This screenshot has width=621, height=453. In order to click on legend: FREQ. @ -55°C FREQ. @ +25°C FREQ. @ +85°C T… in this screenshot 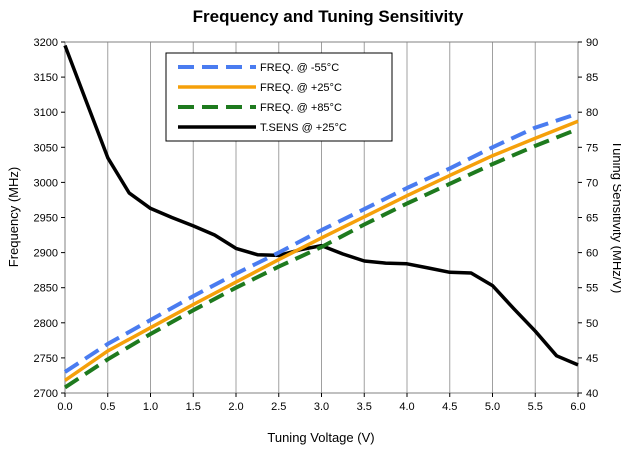, I will do `click(279, 97)`.